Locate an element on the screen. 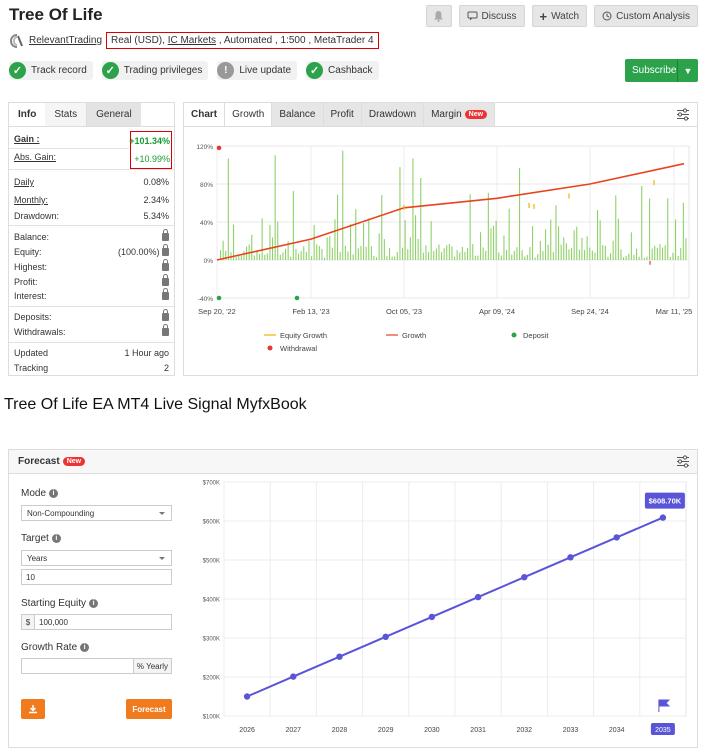  stat-updated: Updated 1 Hour ago is located at coordinates (91, 353).